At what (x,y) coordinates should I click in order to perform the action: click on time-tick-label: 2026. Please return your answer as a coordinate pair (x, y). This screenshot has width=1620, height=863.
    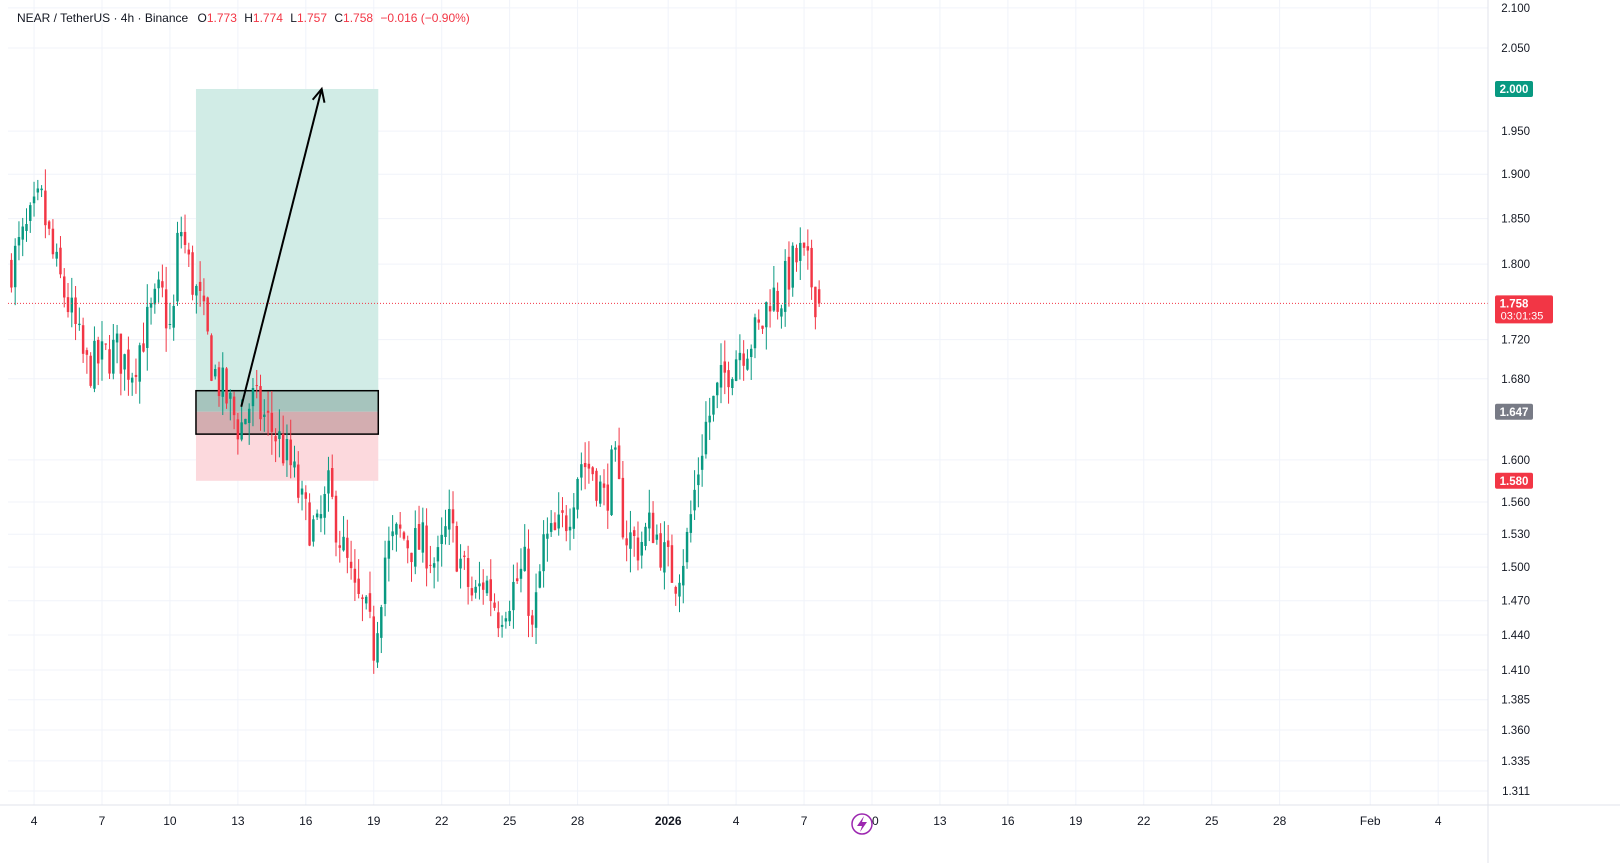
    Looking at the image, I should click on (668, 821).